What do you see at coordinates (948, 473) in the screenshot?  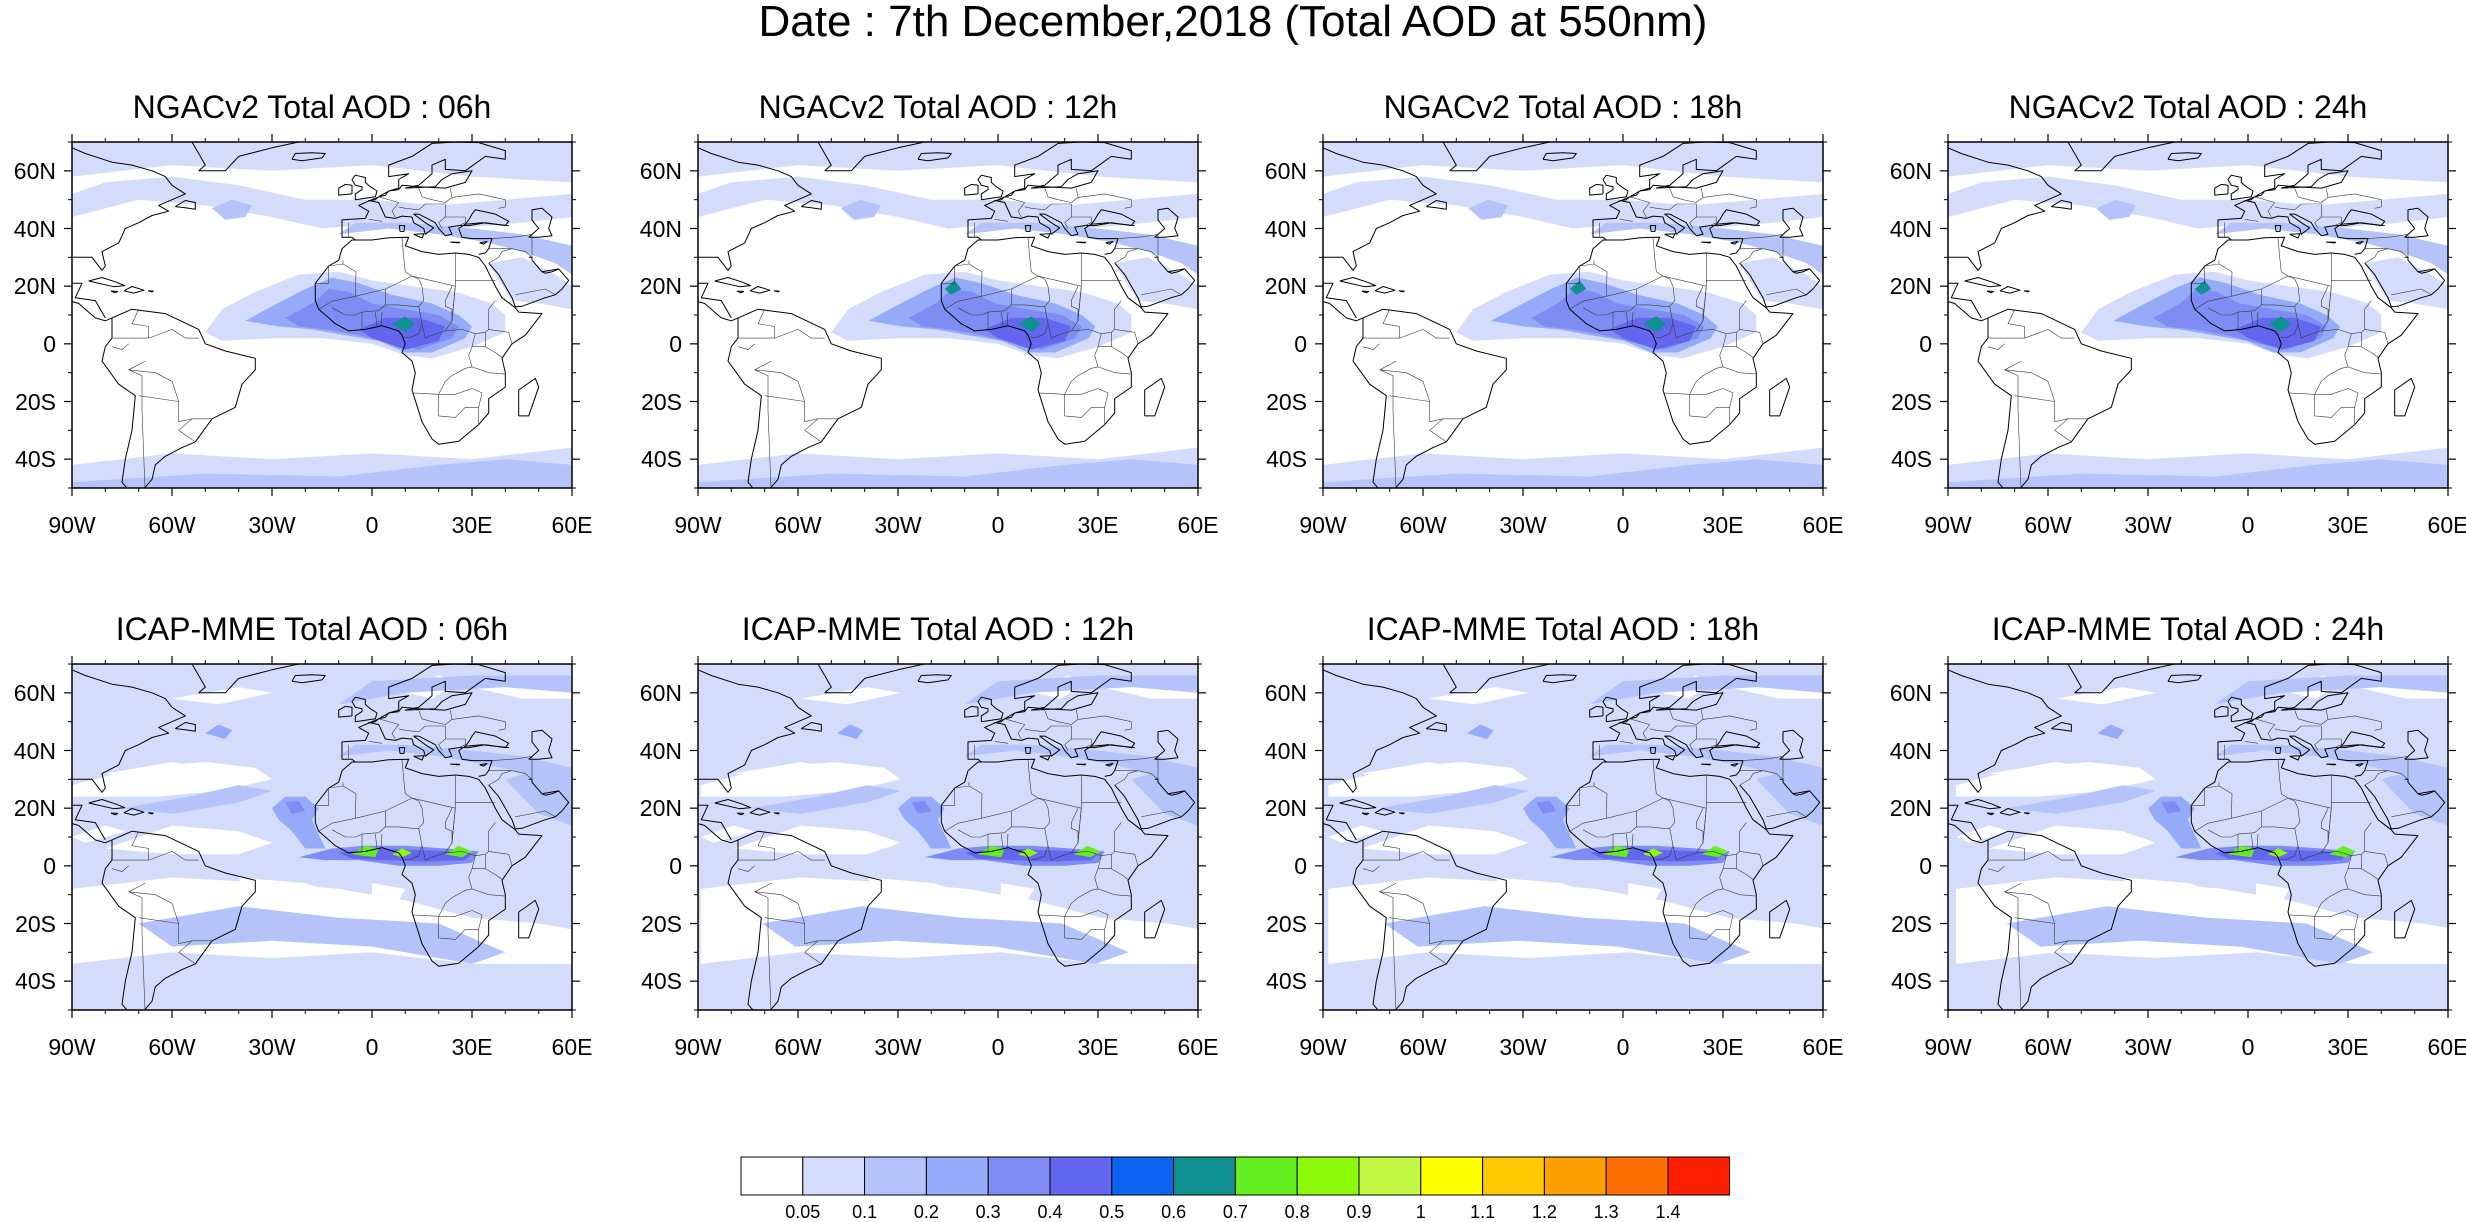 I see `aod-streak-south` at bounding box center [948, 473].